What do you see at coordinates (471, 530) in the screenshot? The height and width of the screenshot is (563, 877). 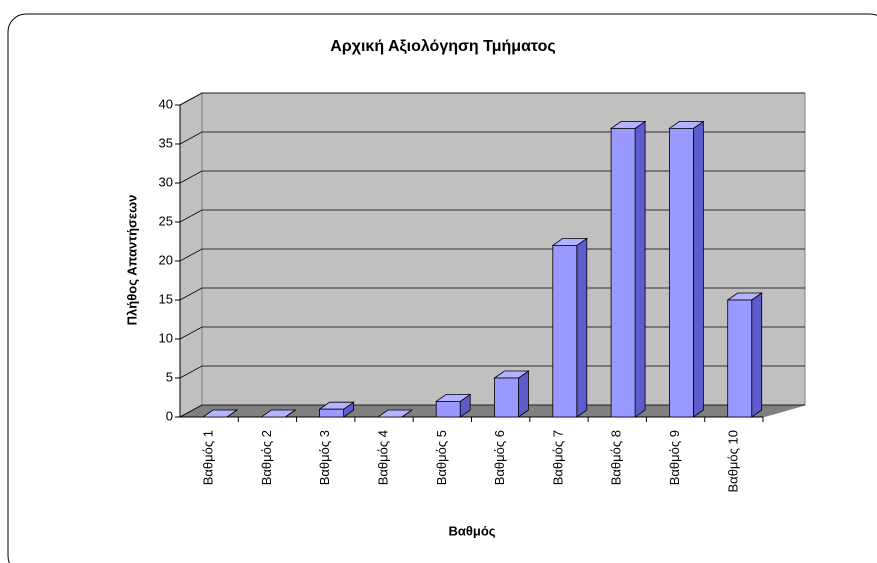 I see `x-axis-label: Βαθμός` at bounding box center [471, 530].